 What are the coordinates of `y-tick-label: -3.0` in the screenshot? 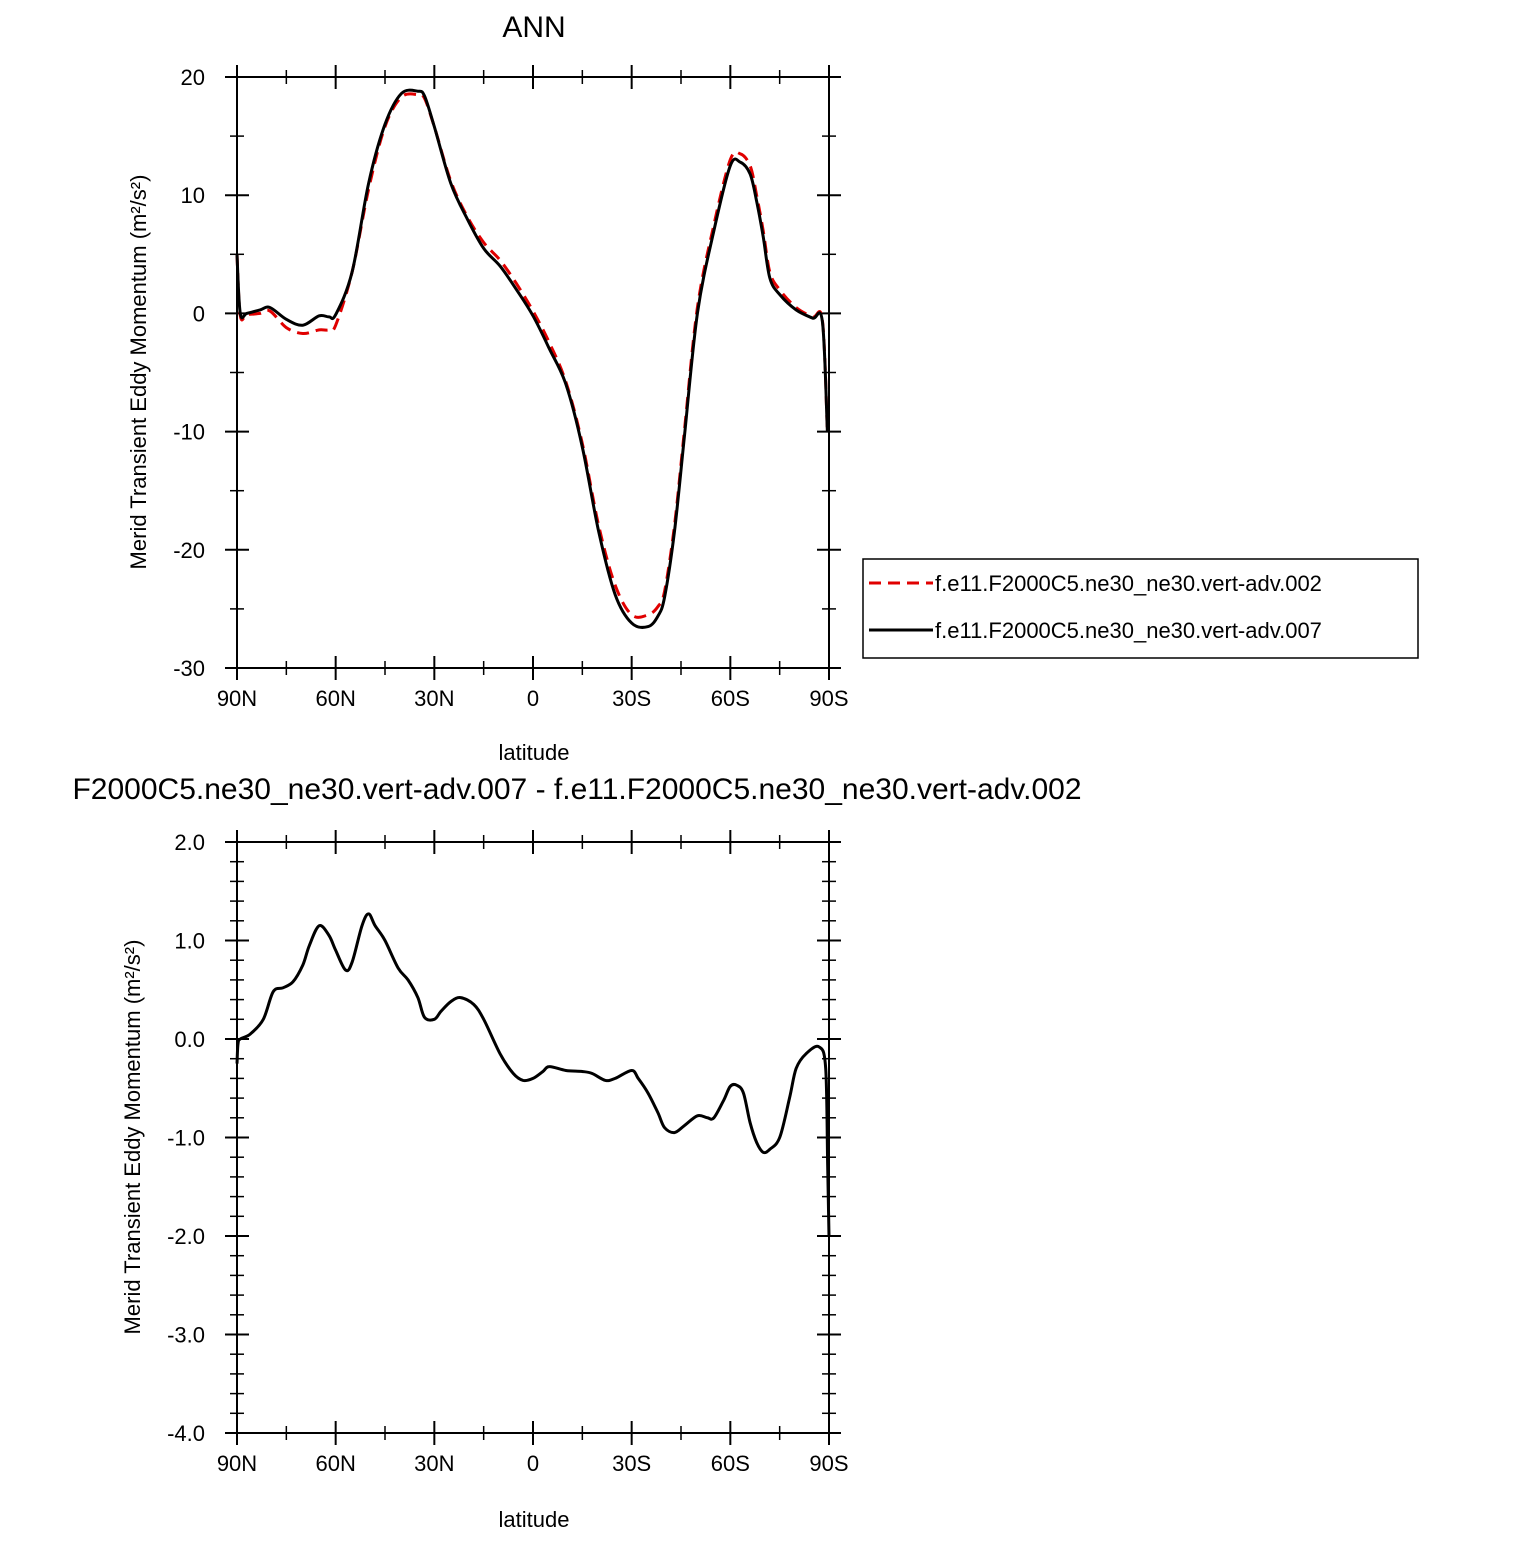 It's located at (186, 1335).